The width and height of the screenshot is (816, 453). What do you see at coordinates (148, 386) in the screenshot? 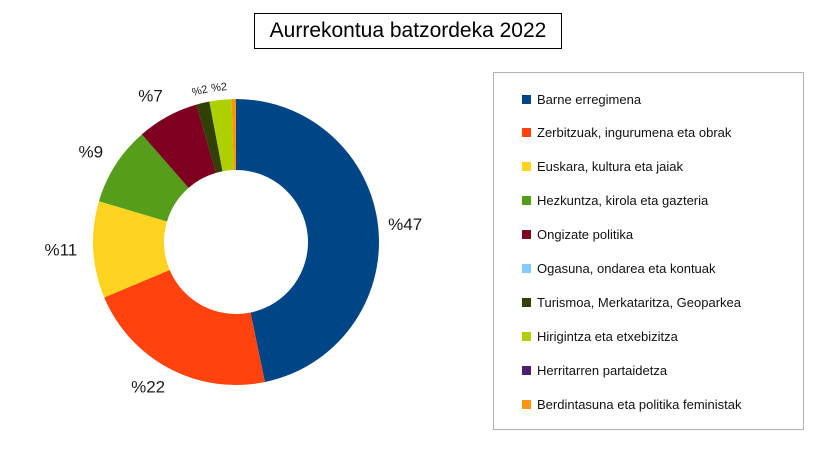
I see `slice-label-1: %22` at bounding box center [148, 386].